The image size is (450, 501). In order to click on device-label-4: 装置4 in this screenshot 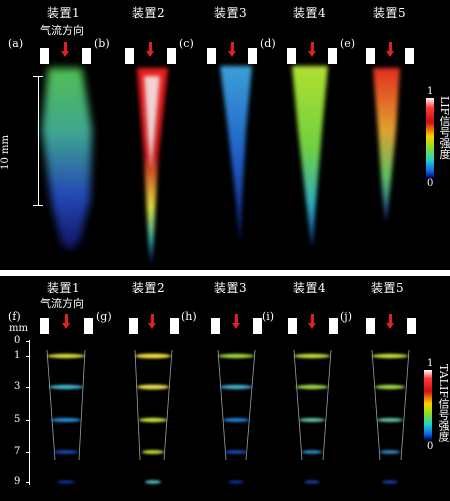, I will do `click(310, 13)`.